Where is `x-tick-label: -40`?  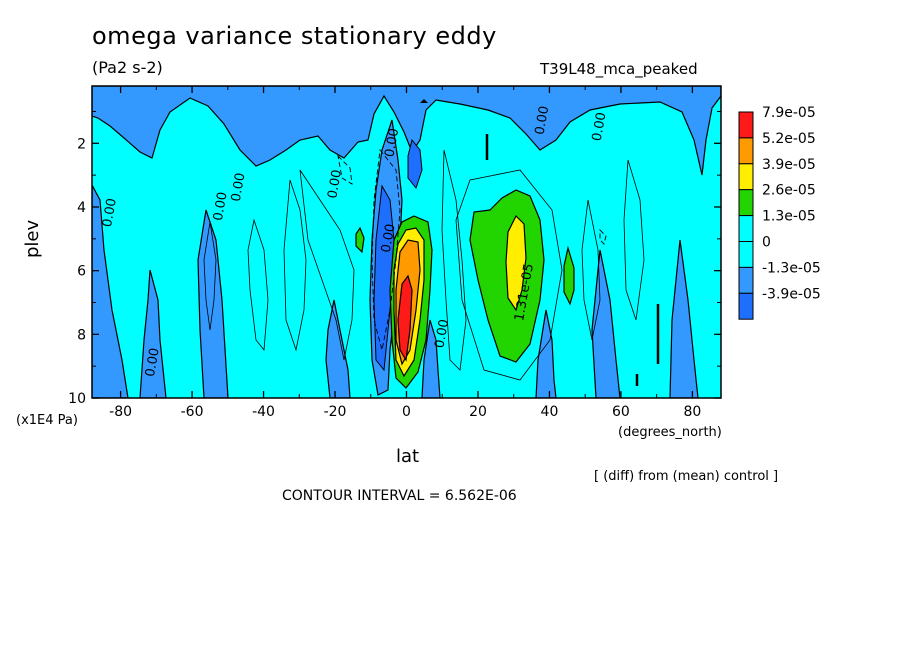
x-tick-label: -40 is located at coordinates (263, 412).